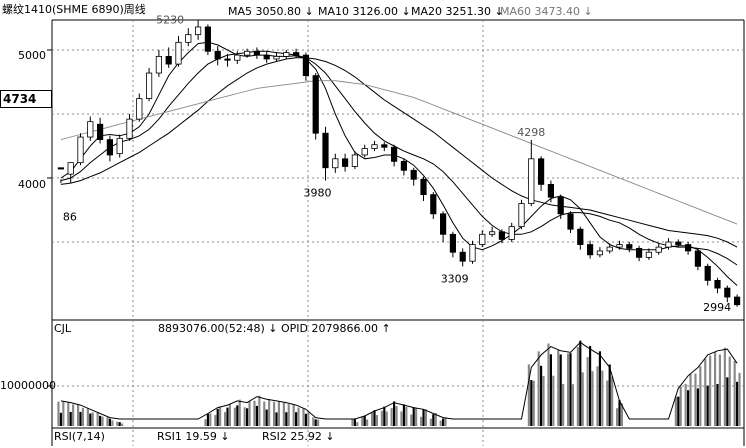 The height and width of the screenshot is (448, 746). What do you see at coordinates (28, 385) in the screenshot?
I see `volume-tick-10000000: 10000000` at bounding box center [28, 385].